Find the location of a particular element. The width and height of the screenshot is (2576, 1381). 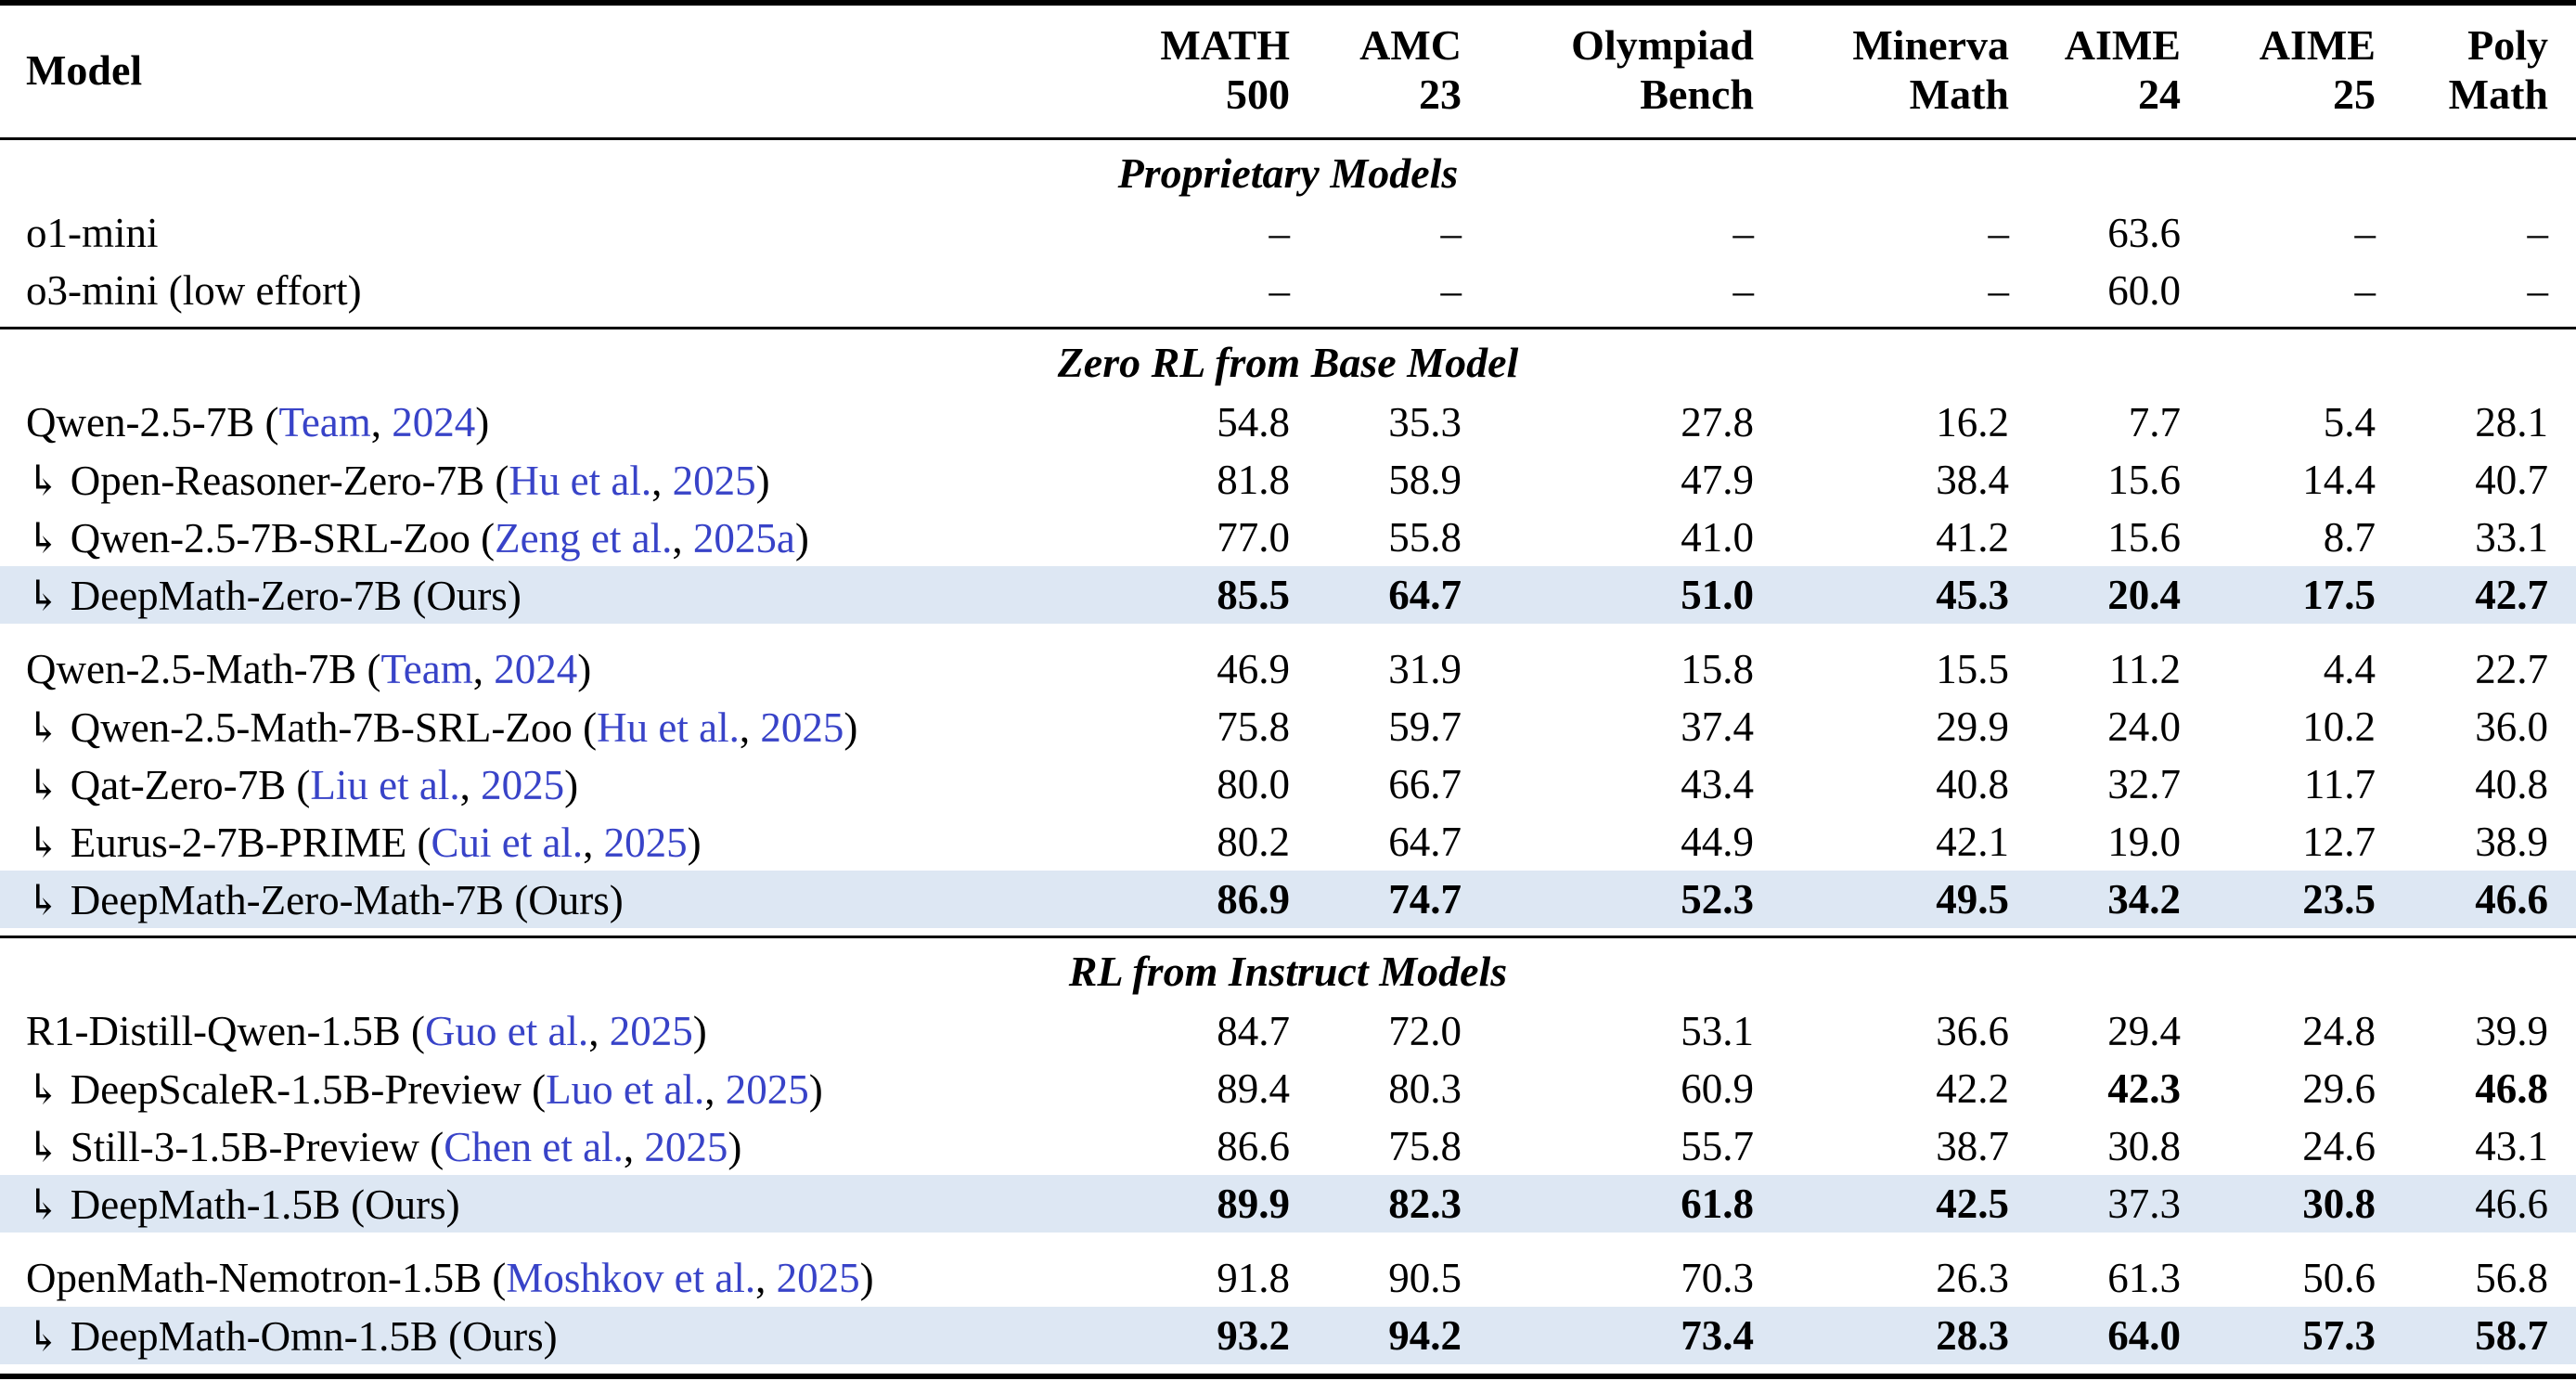

score-cell: 15.6 is located at coordinates (2144, 480).